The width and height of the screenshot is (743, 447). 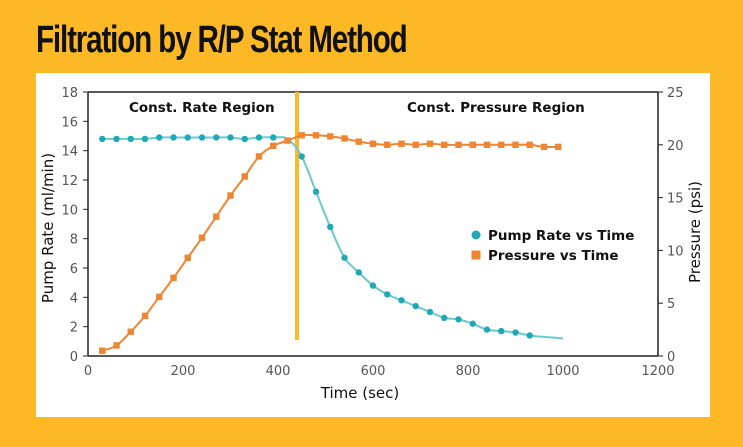 I want to click on y-tick-label: 8, so click(x=74, y=240).